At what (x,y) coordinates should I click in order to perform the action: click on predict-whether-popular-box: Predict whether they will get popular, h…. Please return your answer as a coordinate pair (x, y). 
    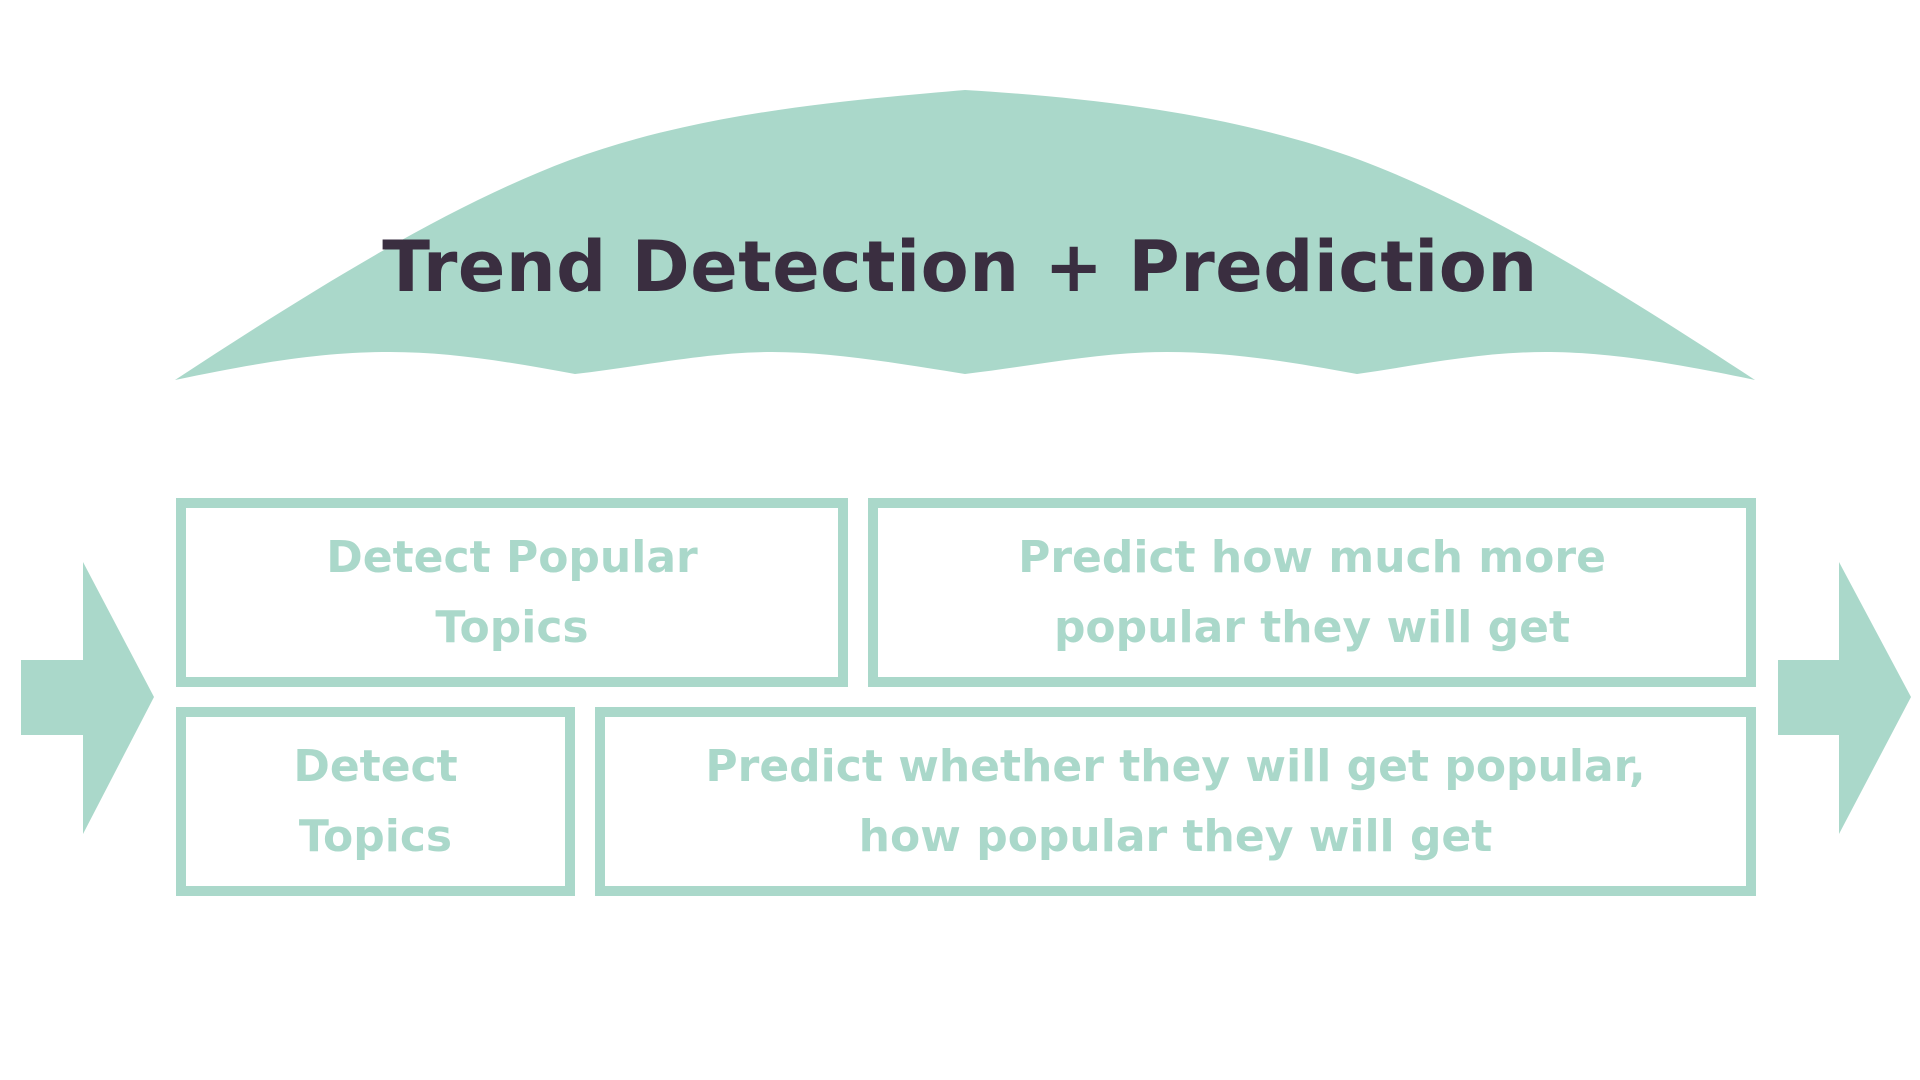
    Looking at the image, I should click on (1175, 801).